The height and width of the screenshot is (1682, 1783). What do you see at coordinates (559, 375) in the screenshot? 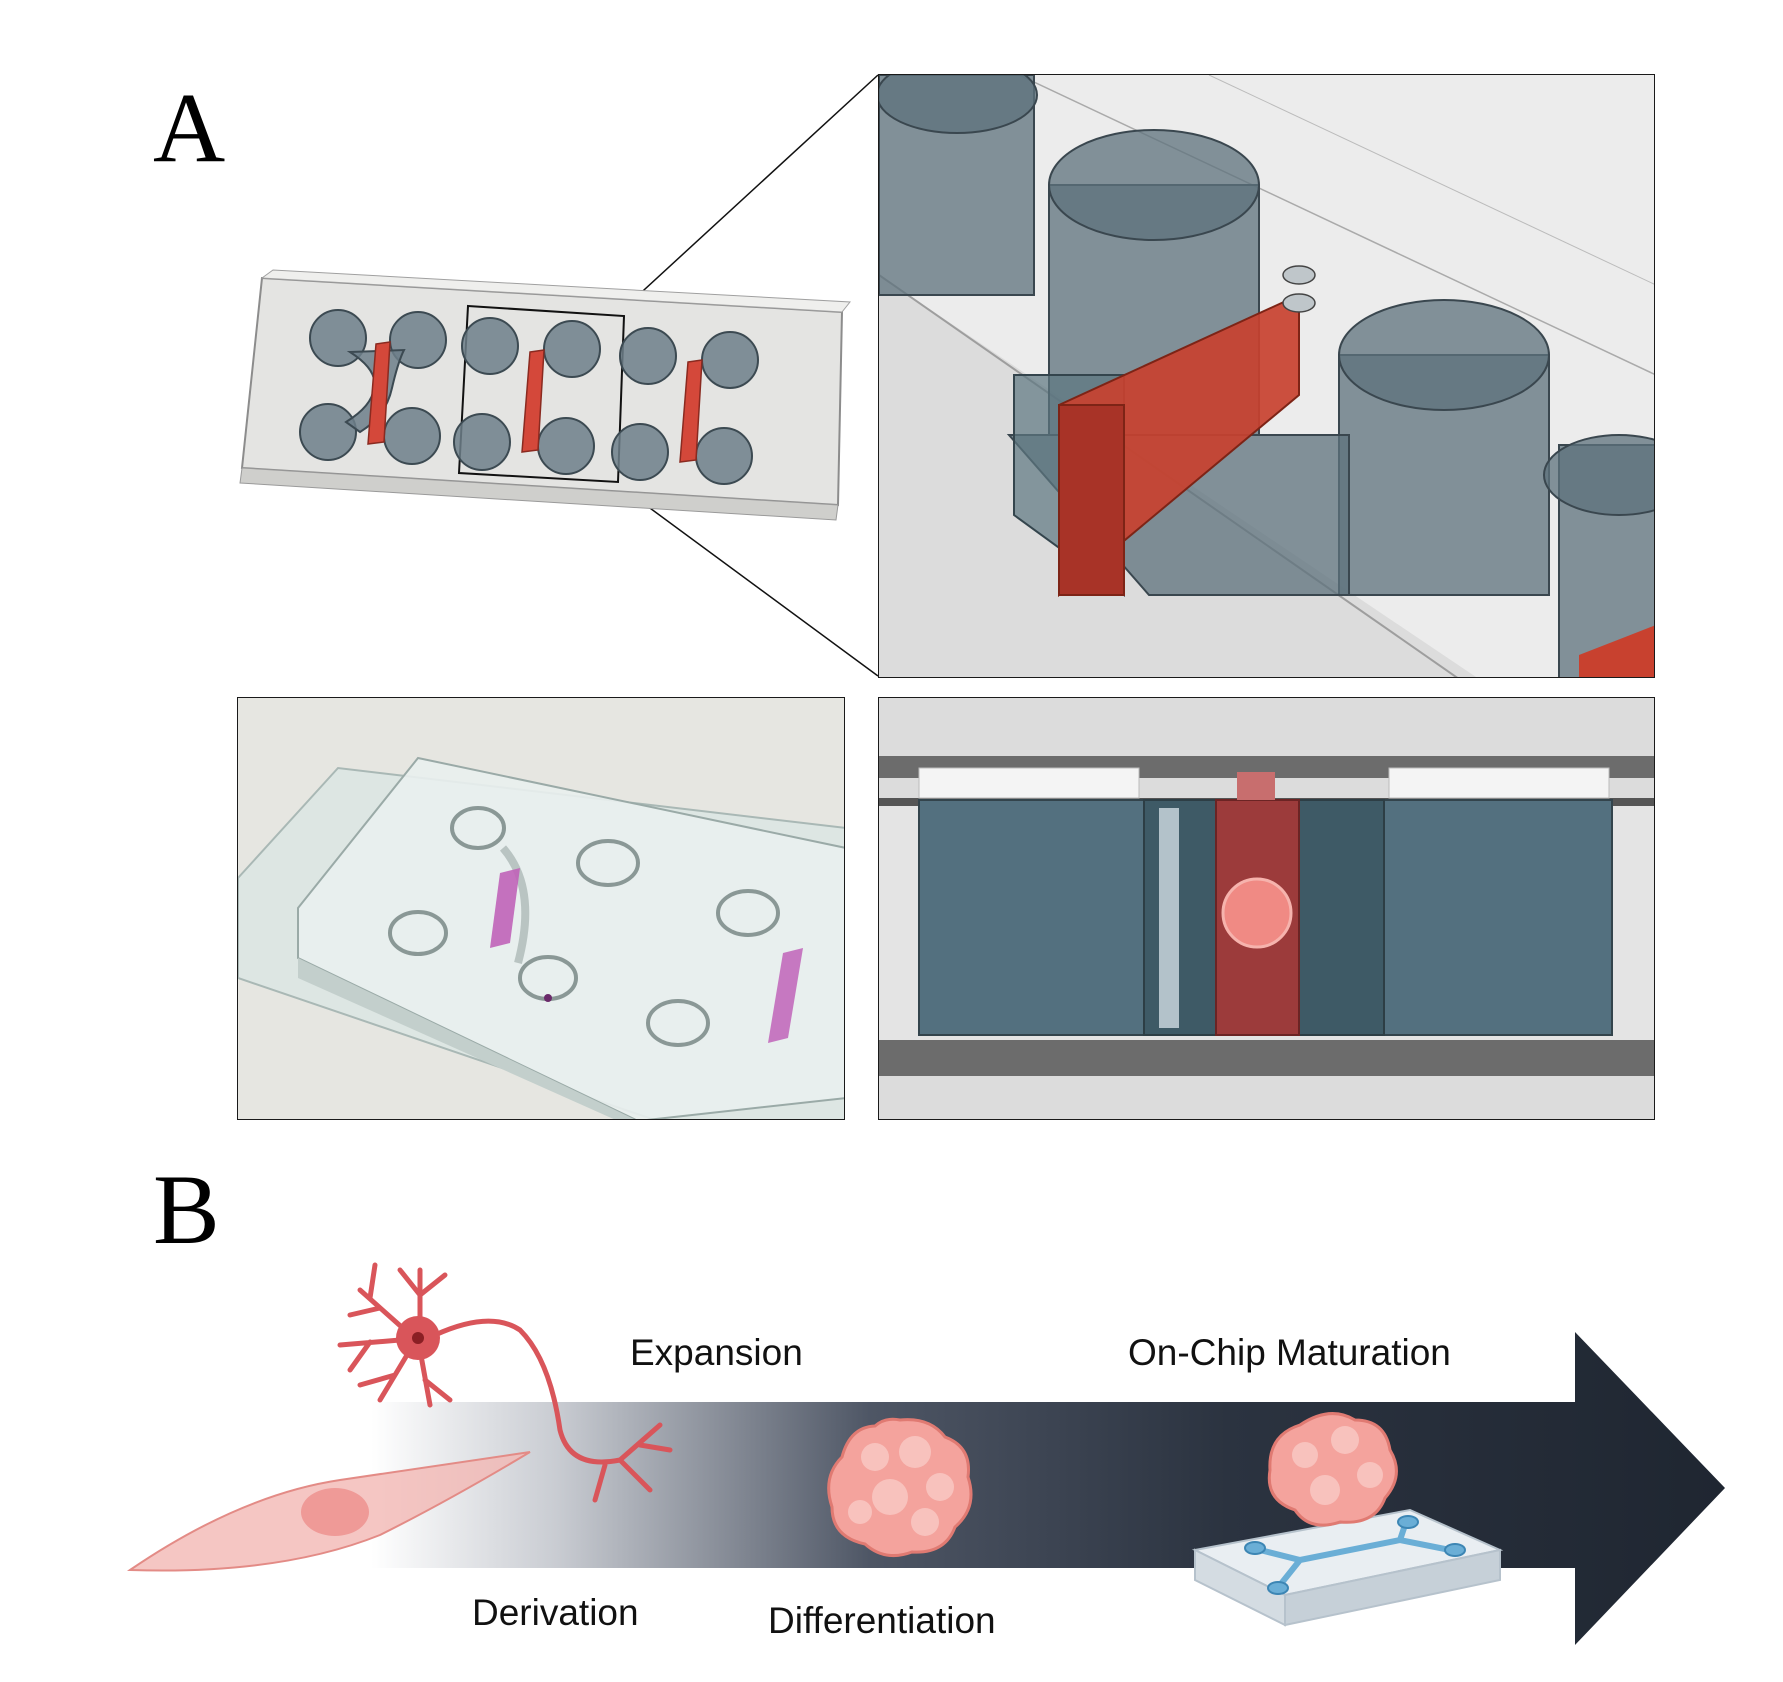
I see `chip-3d-render` at bounding box center [559, 375].